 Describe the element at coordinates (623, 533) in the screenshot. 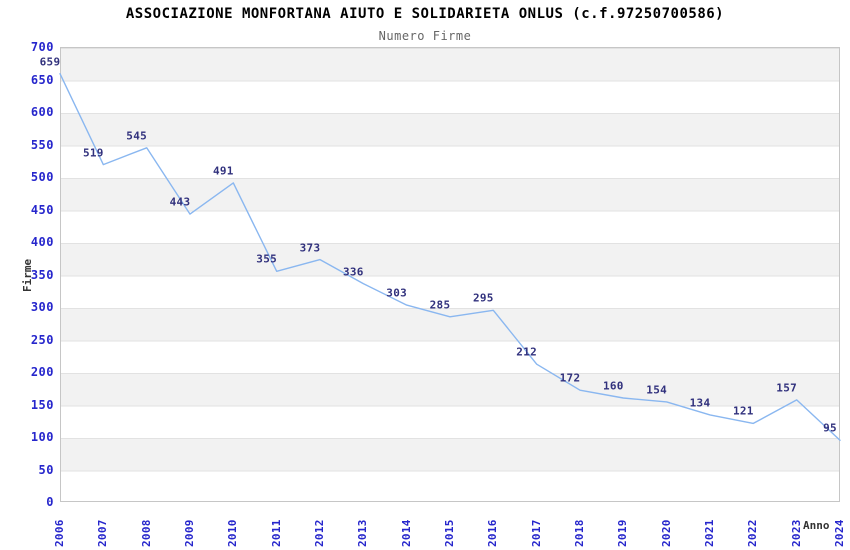

I see `x-tick-label: 2019` at that location.